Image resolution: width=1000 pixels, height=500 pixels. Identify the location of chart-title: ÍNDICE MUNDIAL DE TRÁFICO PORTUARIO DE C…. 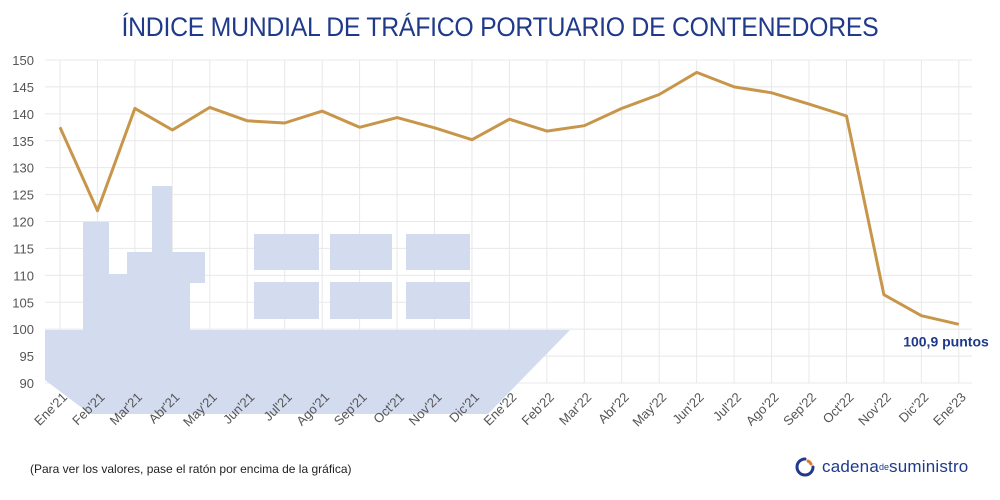
(500, 27).